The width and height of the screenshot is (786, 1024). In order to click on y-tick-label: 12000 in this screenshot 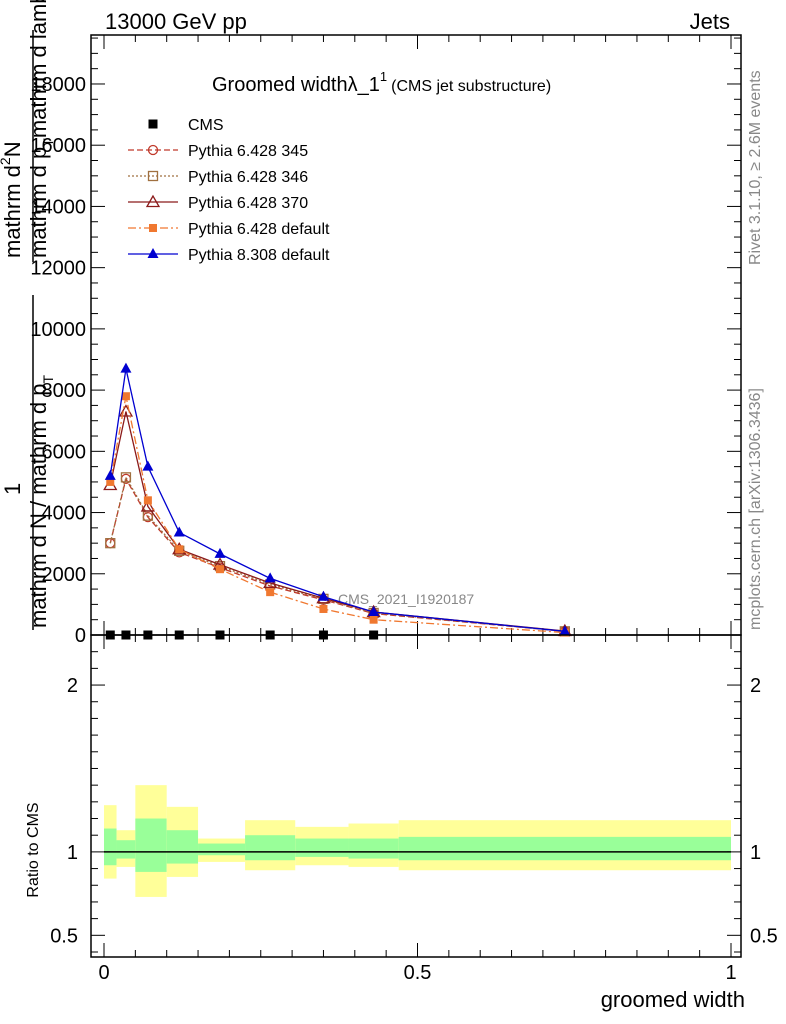, I will do `click(58, 269)`.